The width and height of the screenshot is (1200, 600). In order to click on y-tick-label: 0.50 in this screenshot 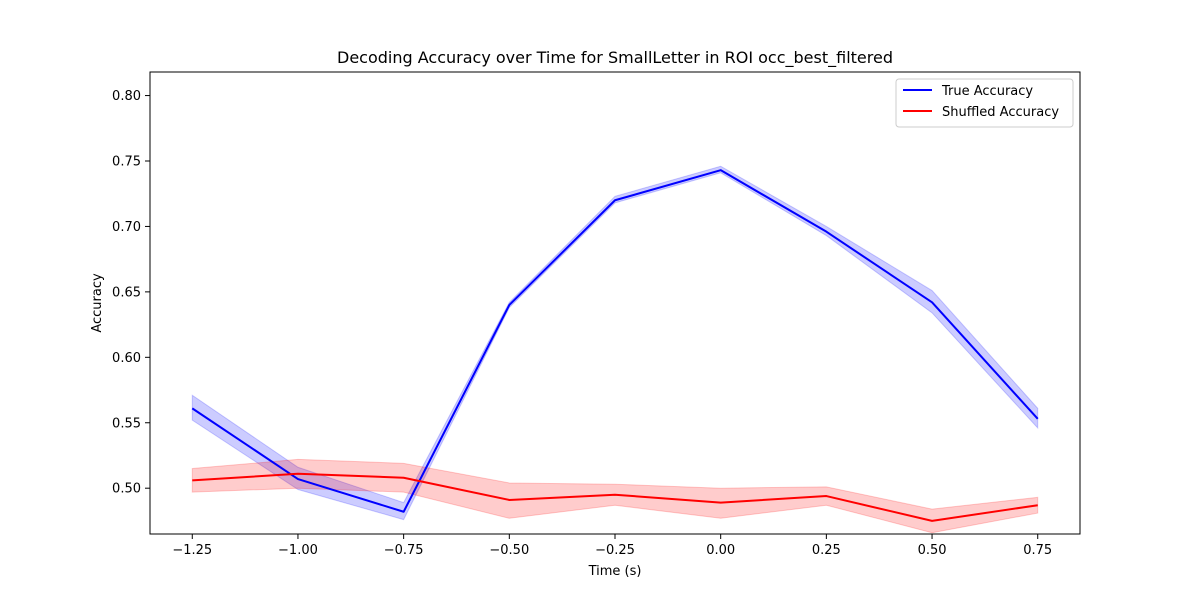, I will do `click(126, 489)`.